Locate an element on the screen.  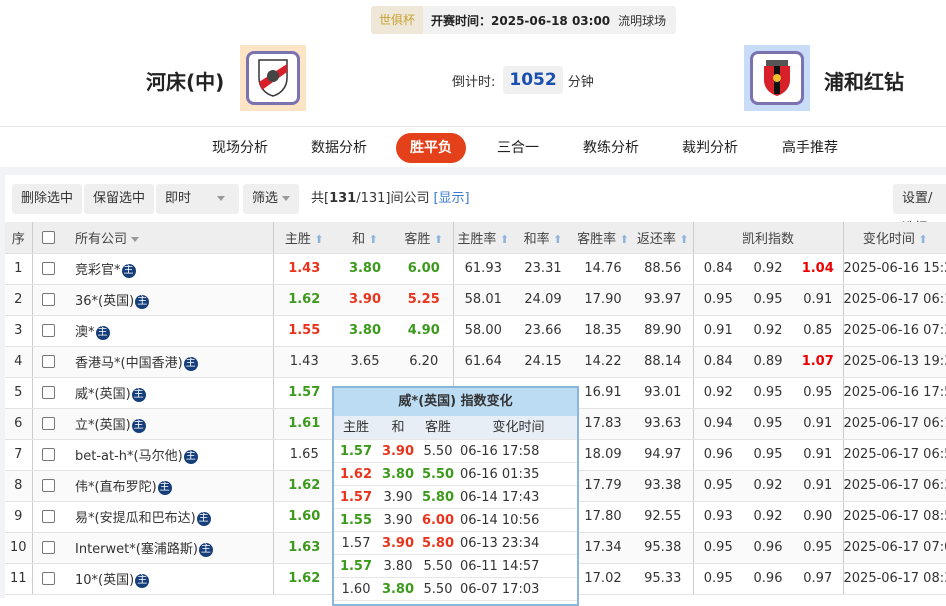
popup-col-draw: 和 is located at coordinates (398, 427).